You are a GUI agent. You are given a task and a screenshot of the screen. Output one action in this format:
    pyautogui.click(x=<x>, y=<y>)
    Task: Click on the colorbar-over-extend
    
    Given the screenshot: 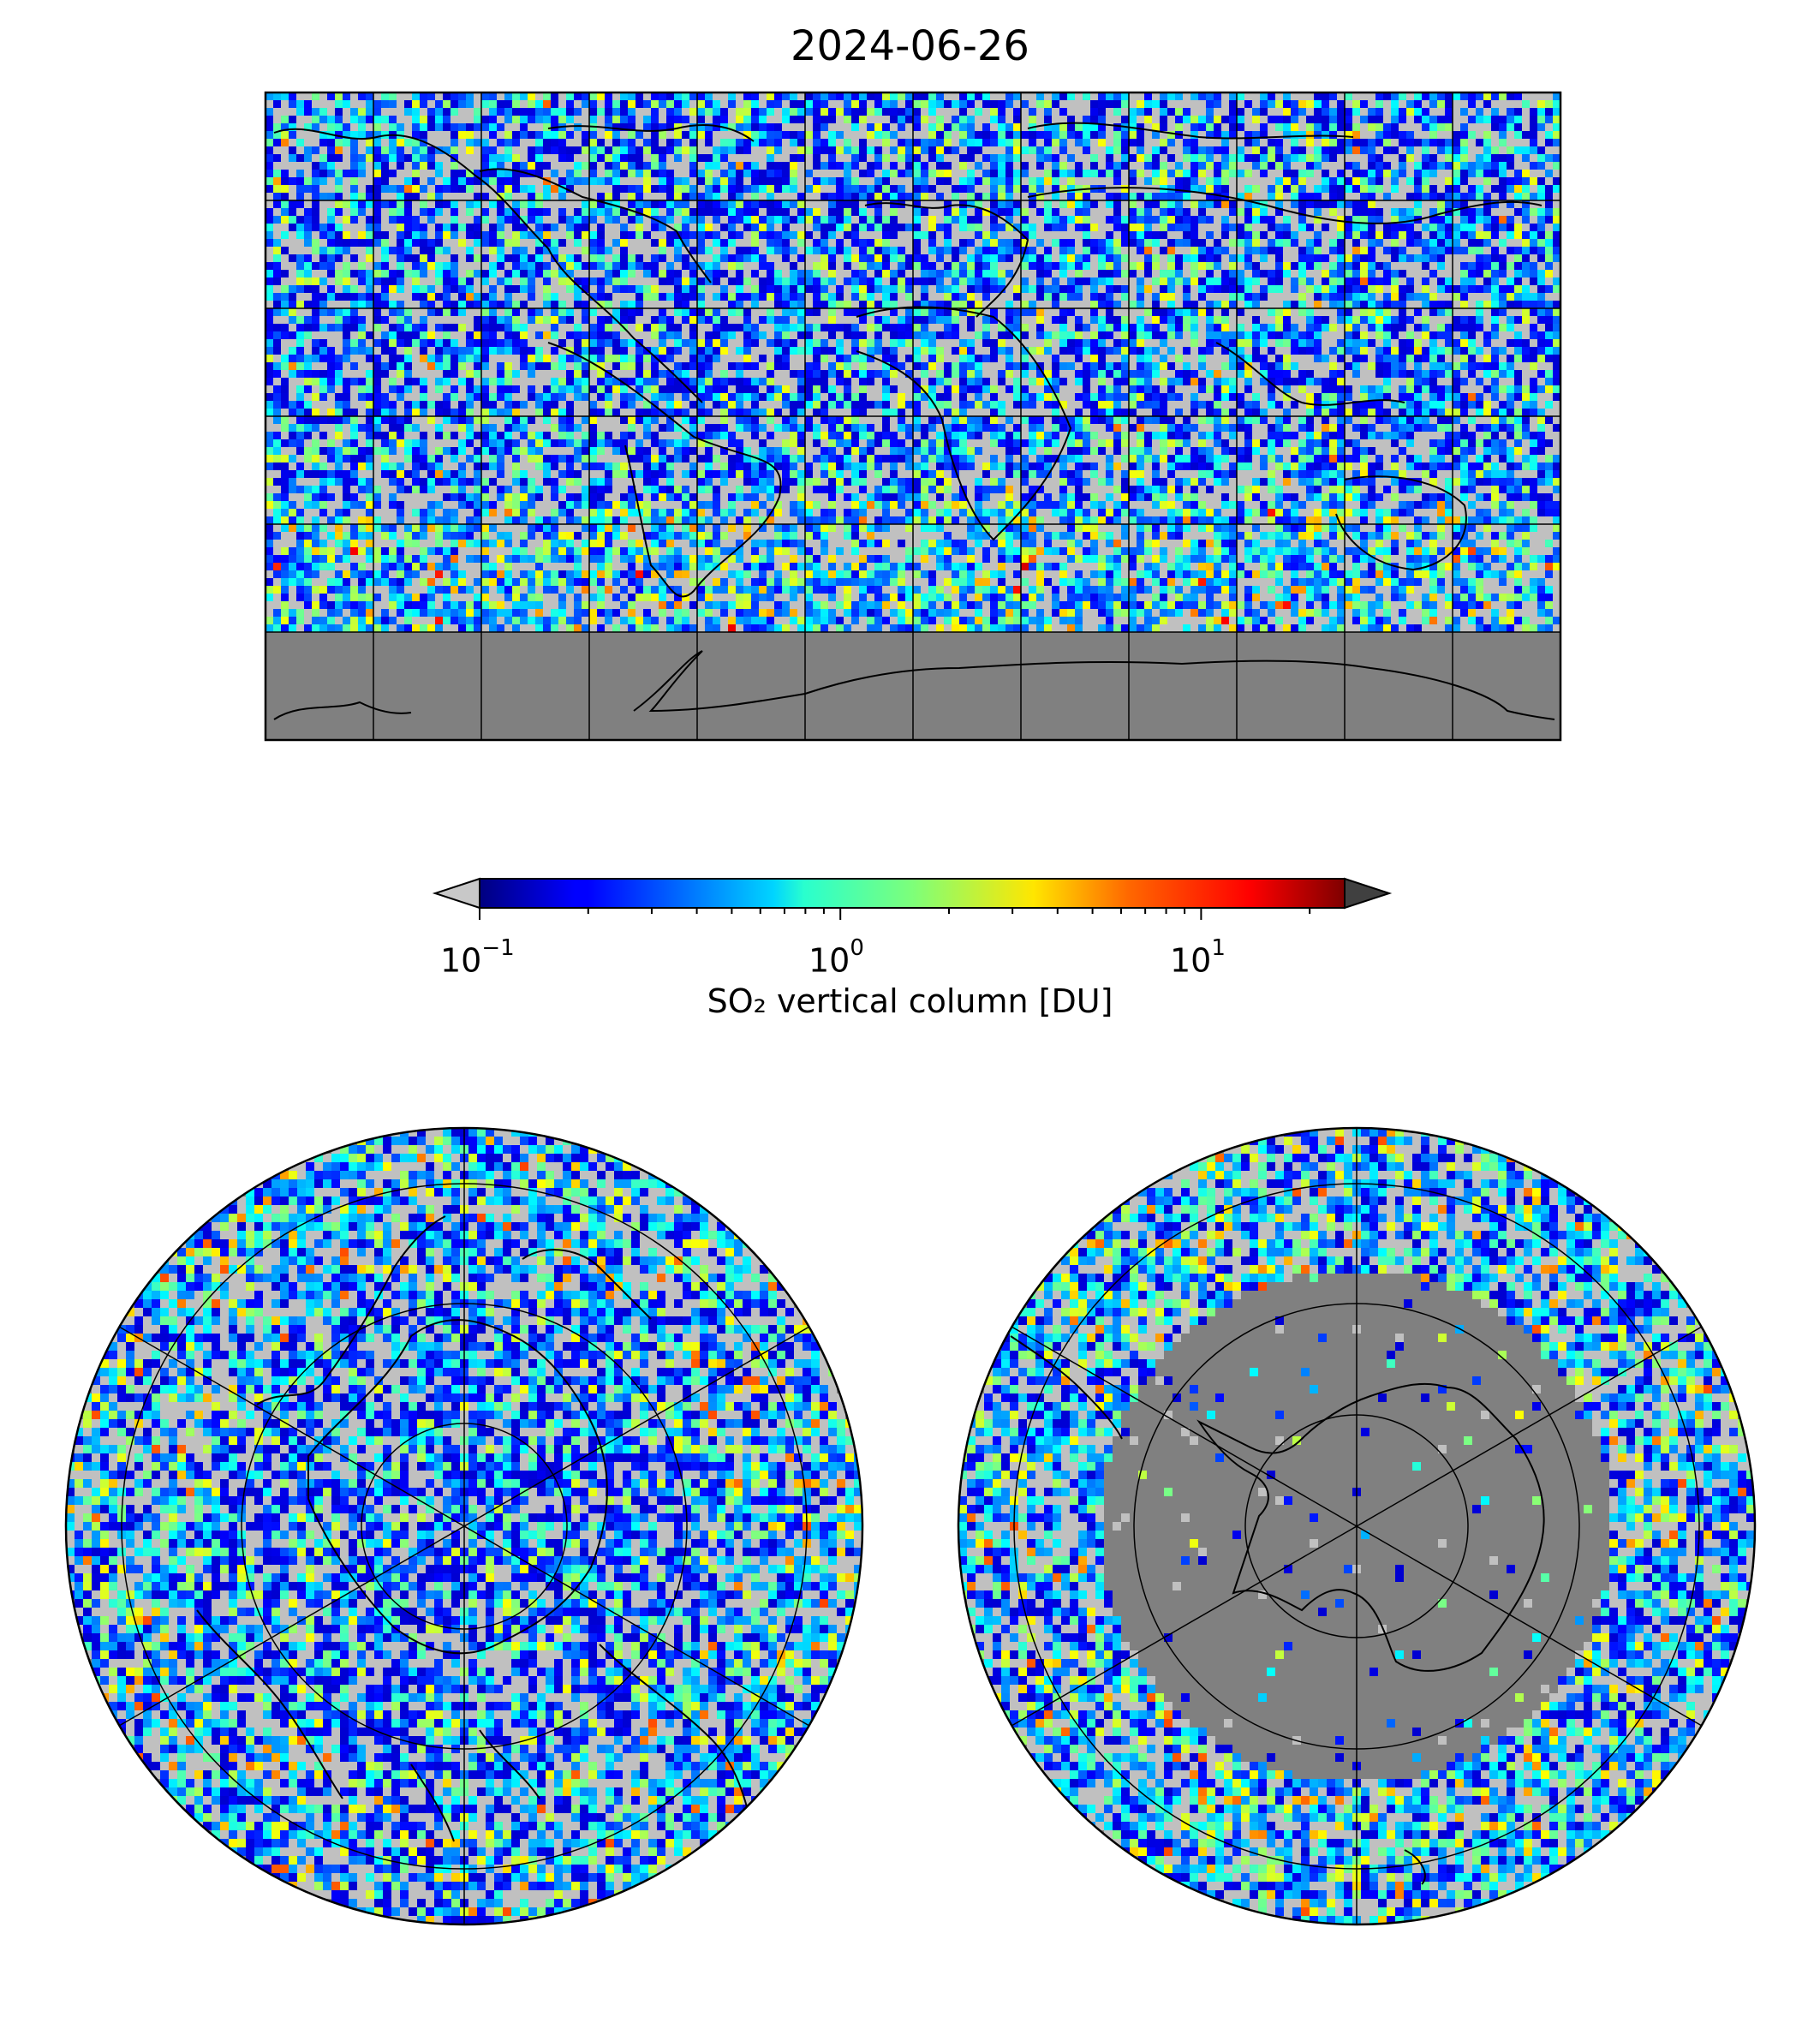 What is the action you would take?
    pyautogui.click(x=1368, y=893)
    